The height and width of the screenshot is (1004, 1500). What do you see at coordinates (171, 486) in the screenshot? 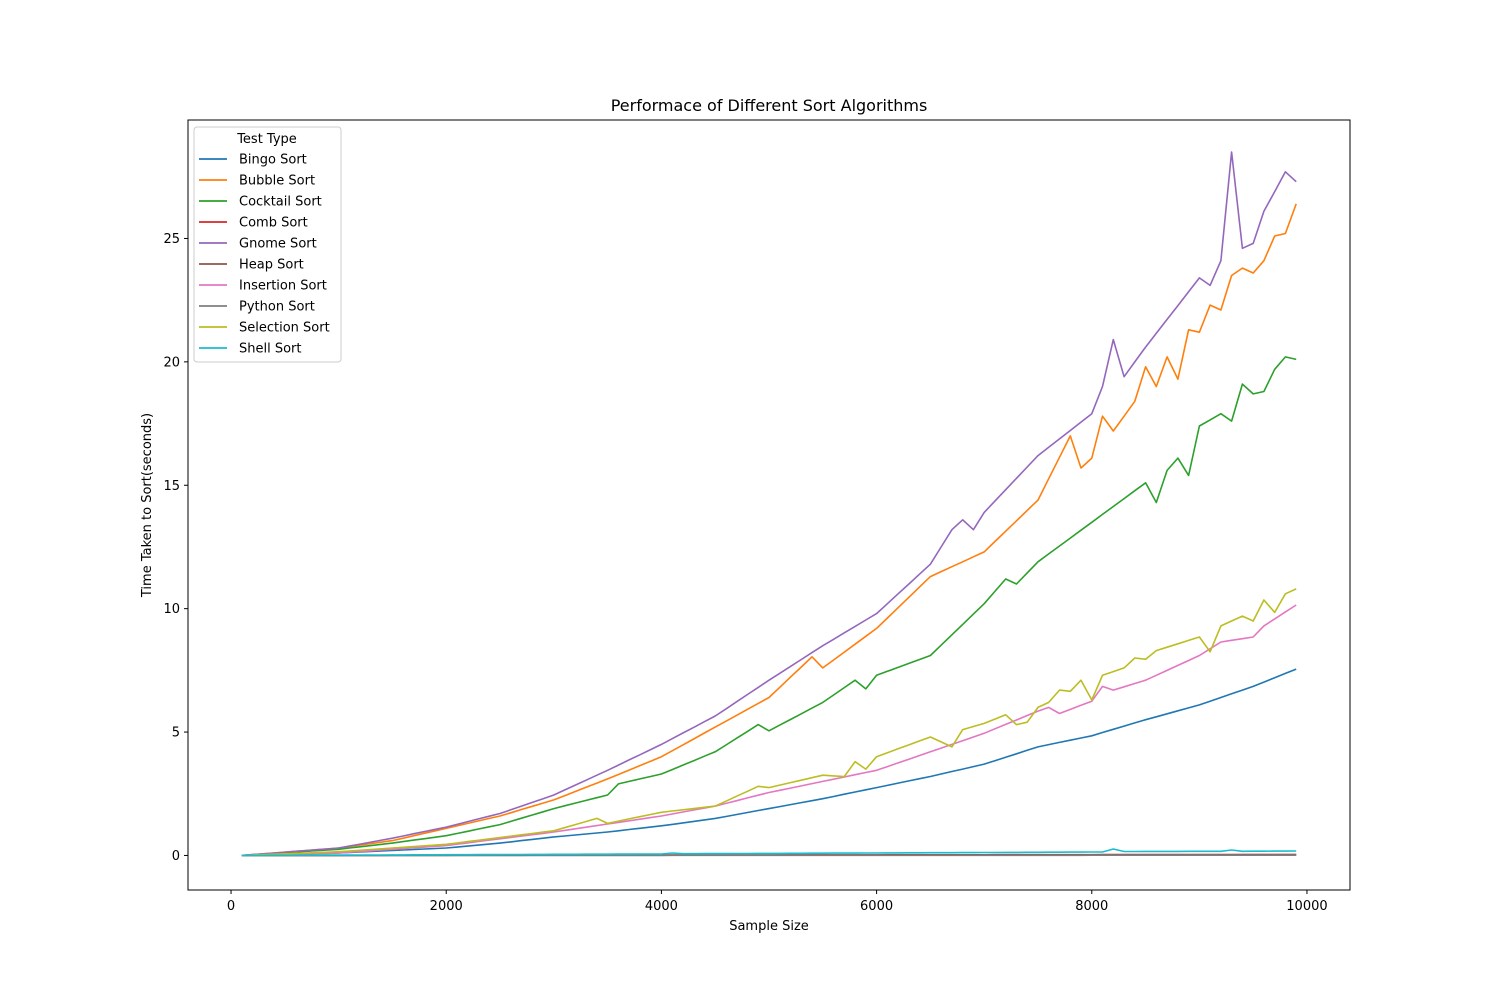
I see `y-tick-label: 15` at bounding box center [171, 486].